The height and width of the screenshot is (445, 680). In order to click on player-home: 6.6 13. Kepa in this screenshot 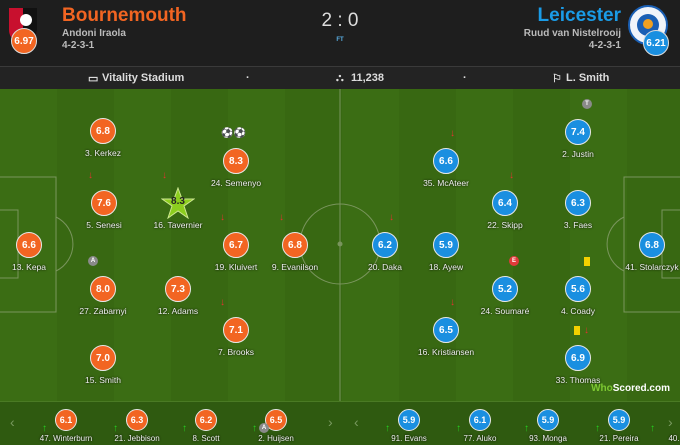, I will do `click(34, 252)`.